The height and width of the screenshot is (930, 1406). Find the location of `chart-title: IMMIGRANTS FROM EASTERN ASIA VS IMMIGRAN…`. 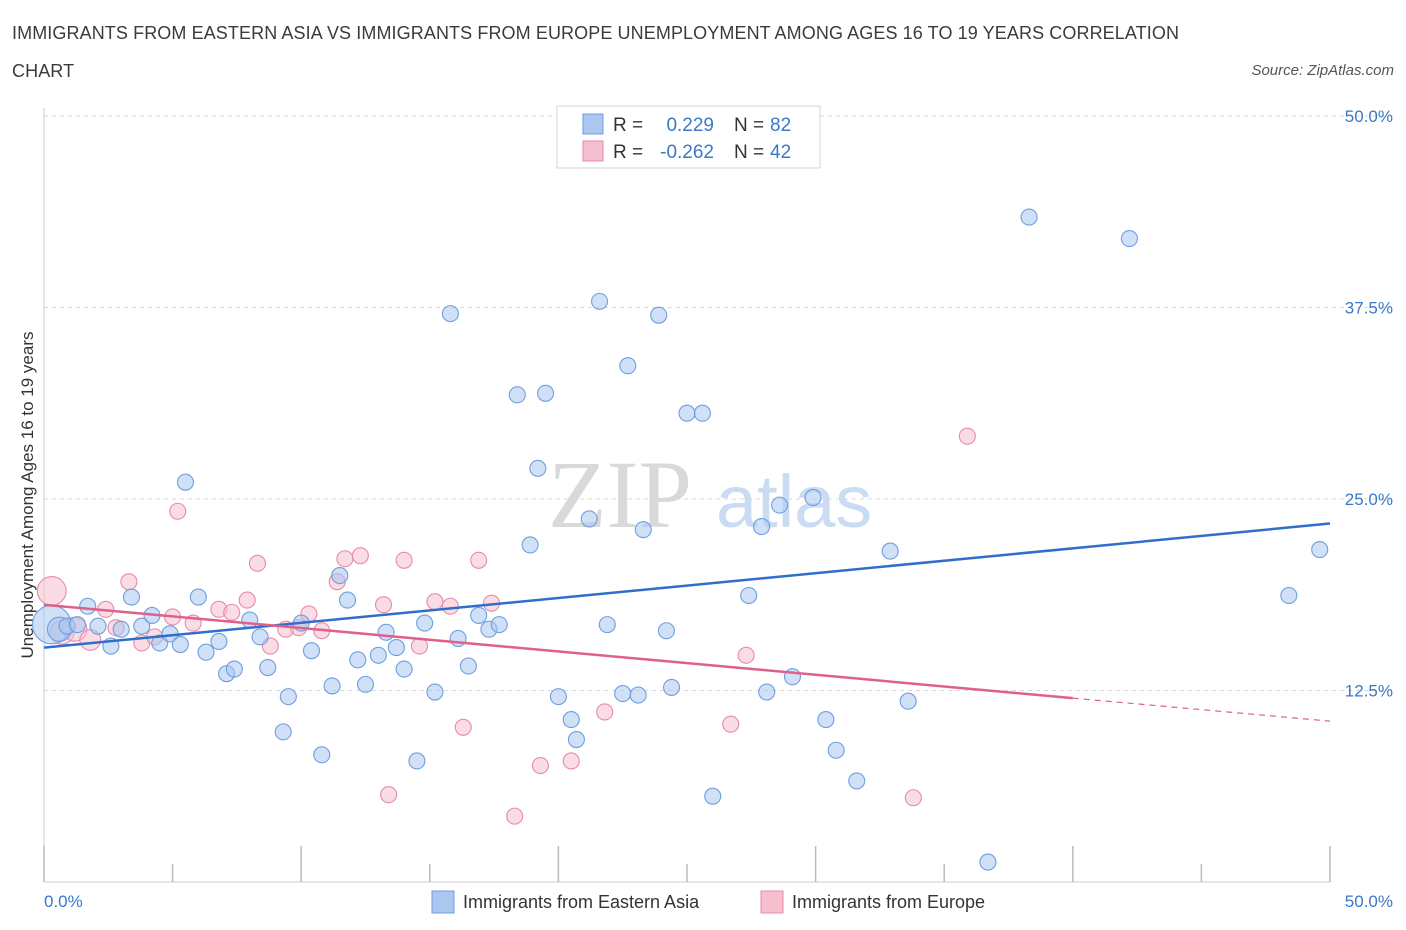

chart-title: IMMIGRANTS FROM EASTERN ASIA VS IMMIGRAN… is located at coordinates (596, 52).